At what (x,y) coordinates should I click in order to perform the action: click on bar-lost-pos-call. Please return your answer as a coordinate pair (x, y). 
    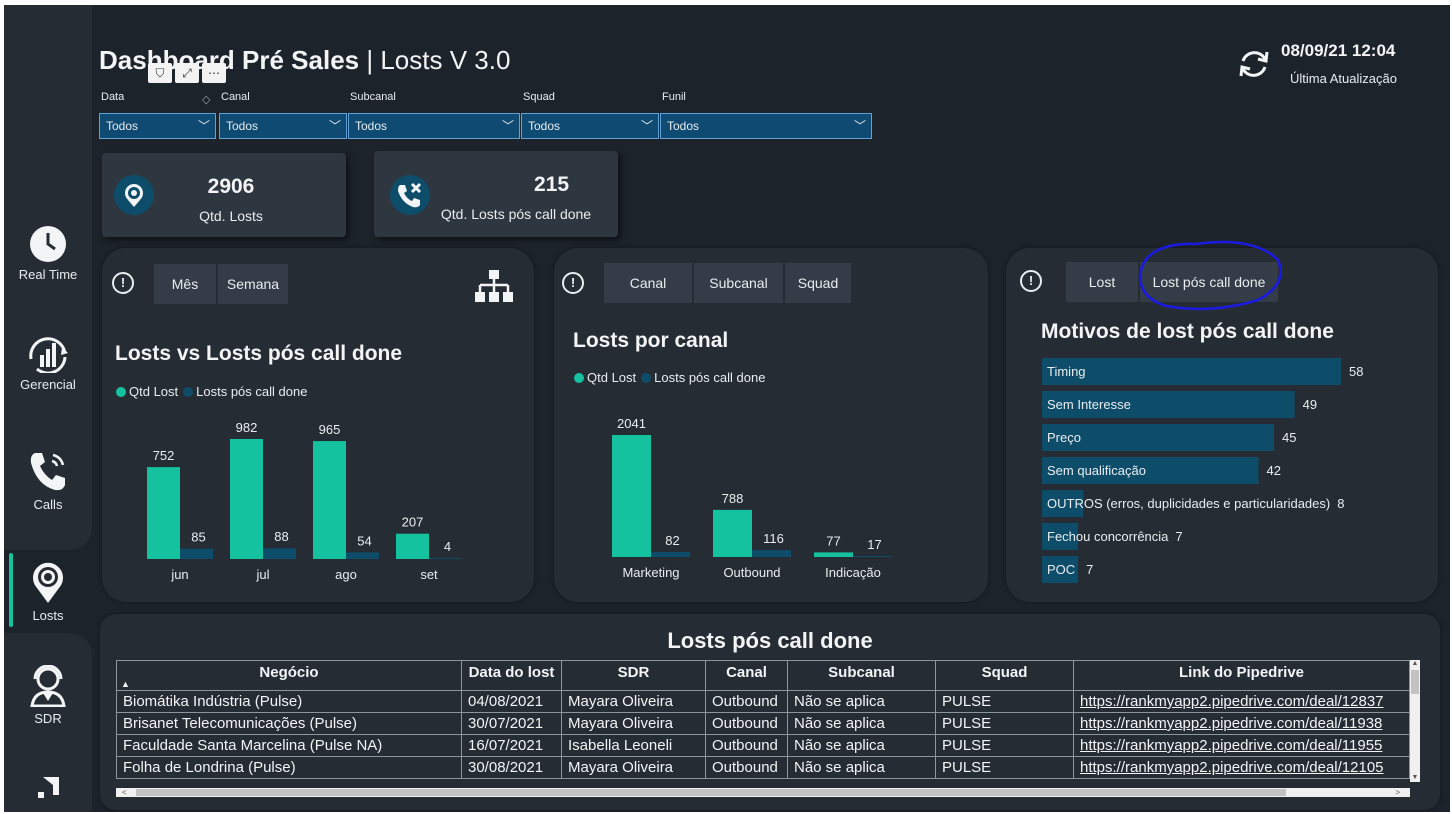
    Looking at the image, I should click on (279, 553).